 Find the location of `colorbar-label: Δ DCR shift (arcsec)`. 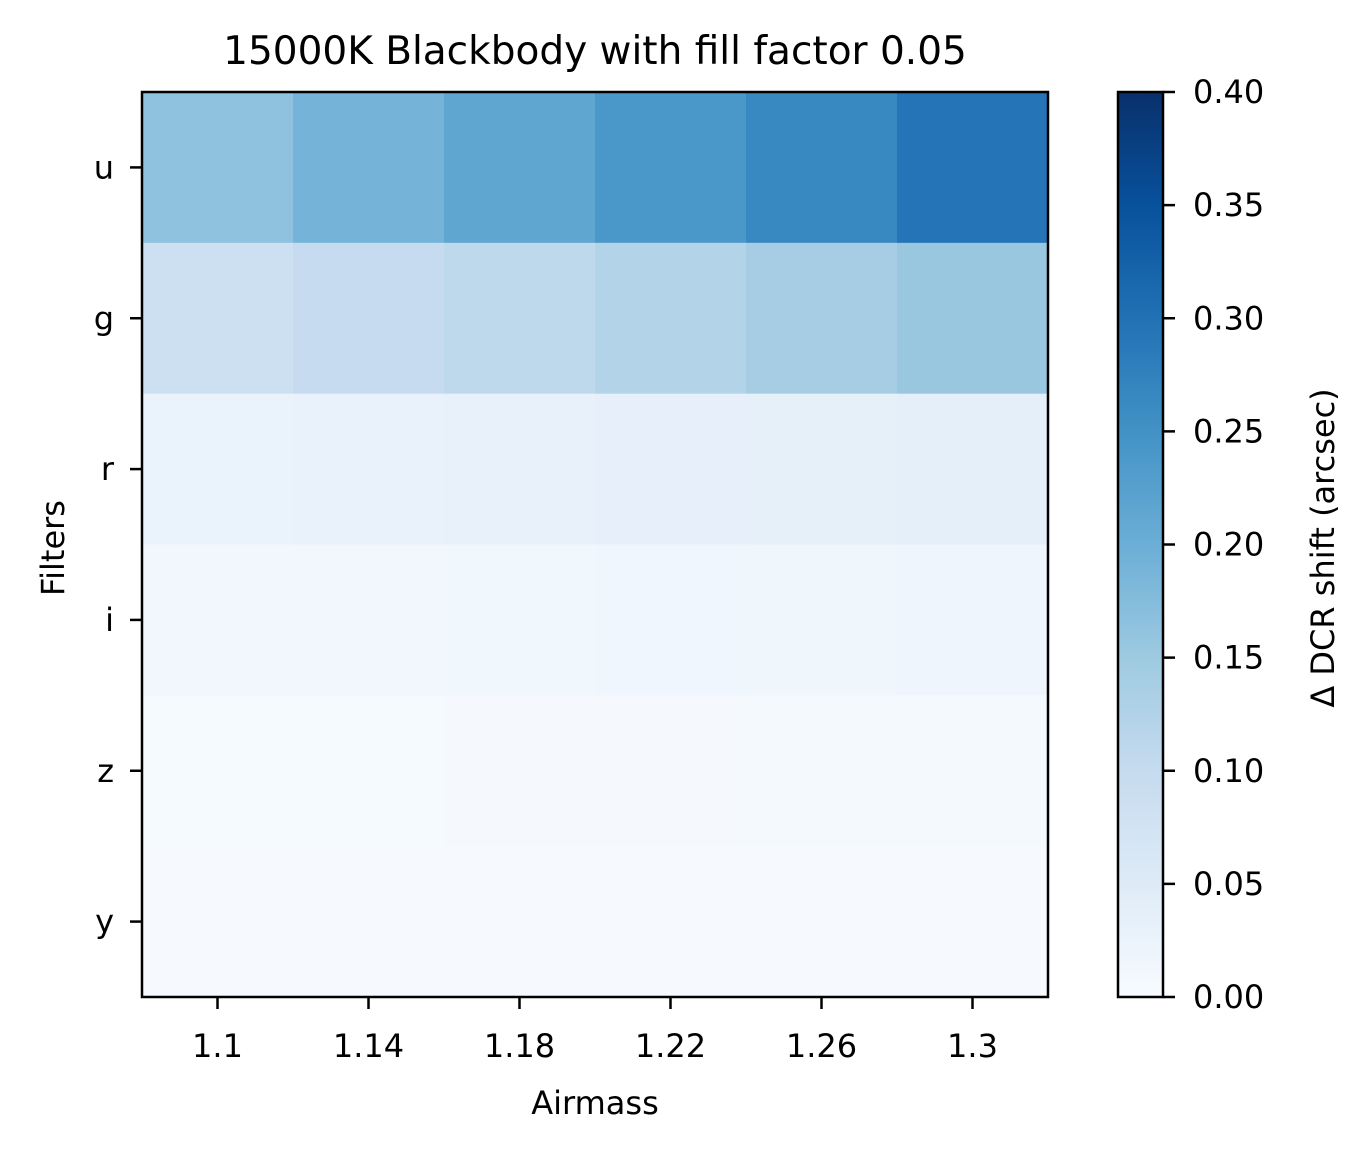

colorbar-label: Δ DCR shift (arcsec) is located at coordinates (1323, 547).